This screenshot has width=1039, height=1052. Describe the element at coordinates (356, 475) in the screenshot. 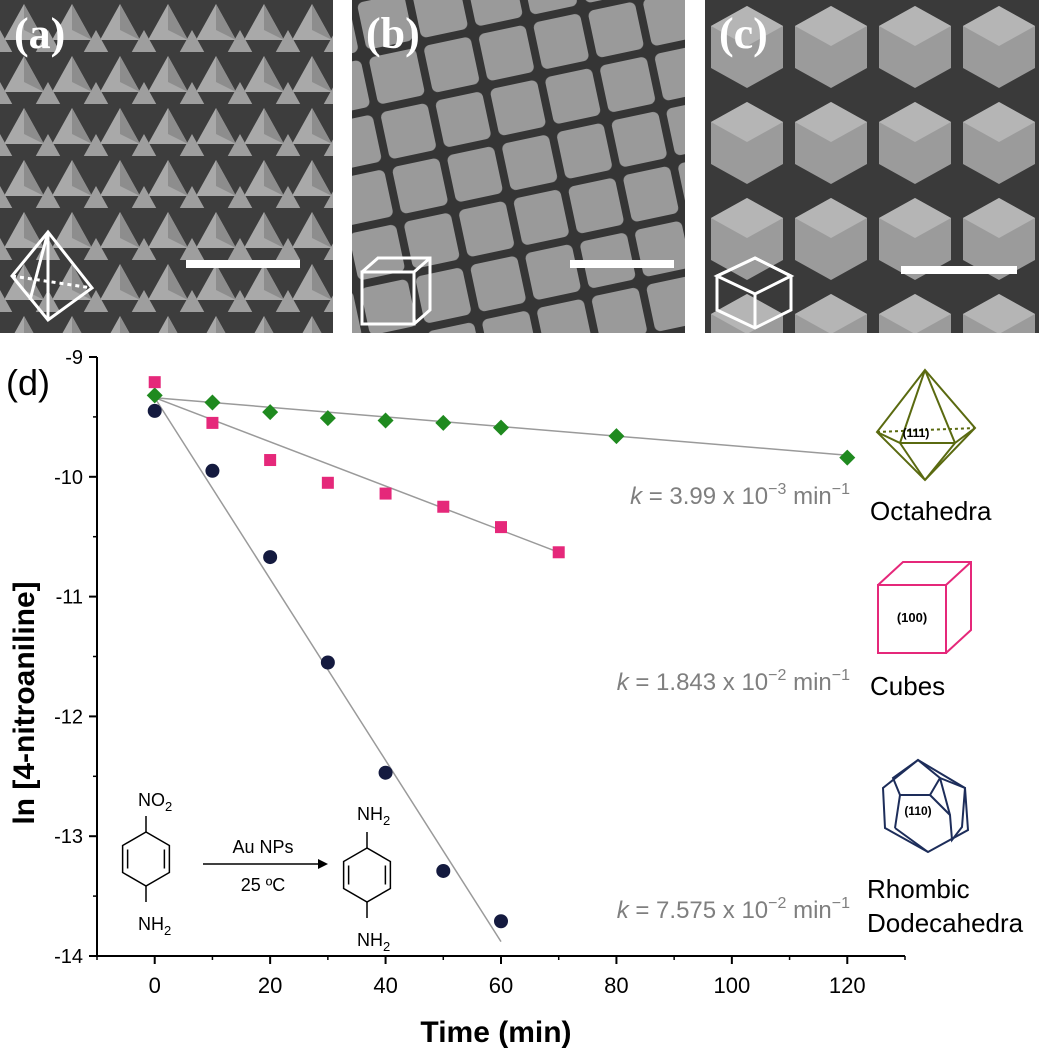

I see `fit-line-square` at that location.